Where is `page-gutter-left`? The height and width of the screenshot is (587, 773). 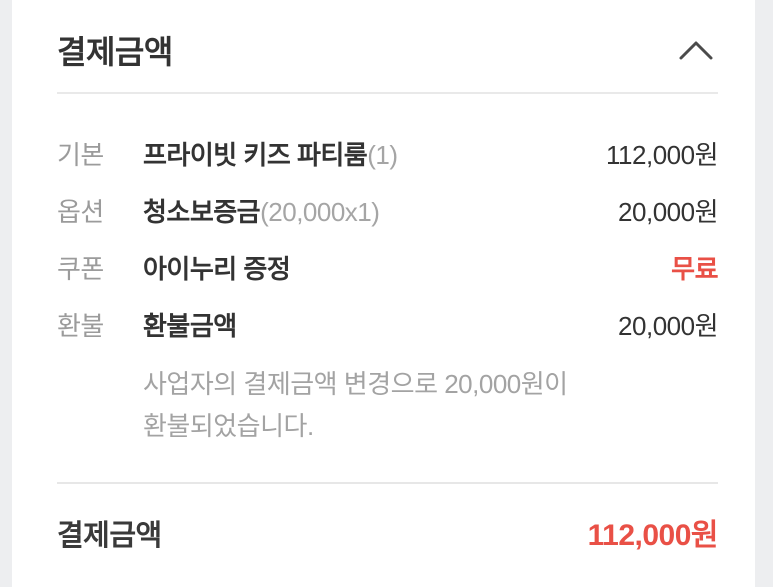 page-gutter-left is located at coordinates (6, 293).